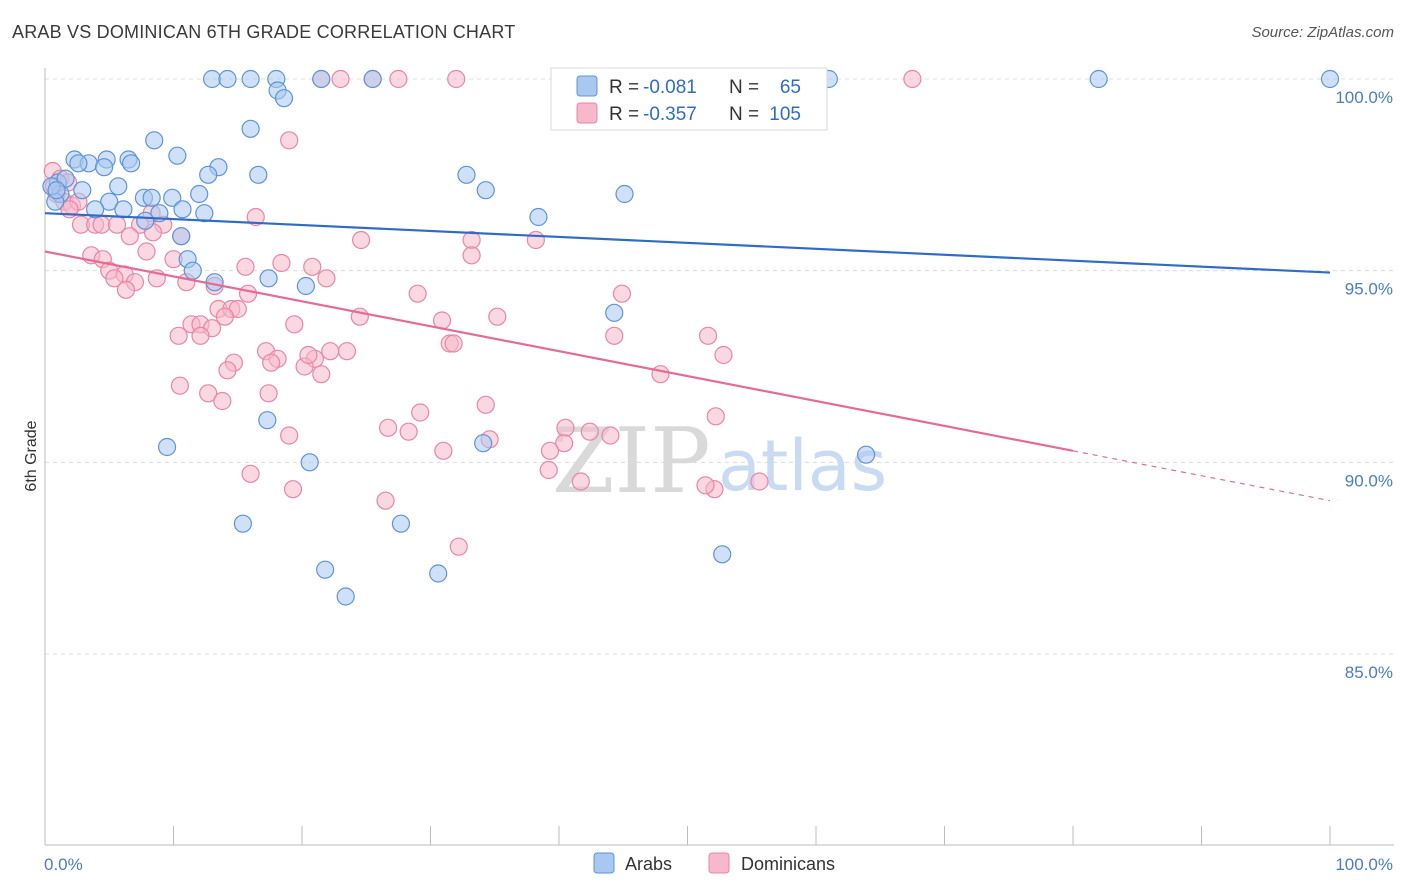  What do you see at coordinates (1364, 385) in the screenshot?
I see `y-tick-labels: 100.0% 95.0% 90.0% 85.0%` at bounding box center [1364, 385].